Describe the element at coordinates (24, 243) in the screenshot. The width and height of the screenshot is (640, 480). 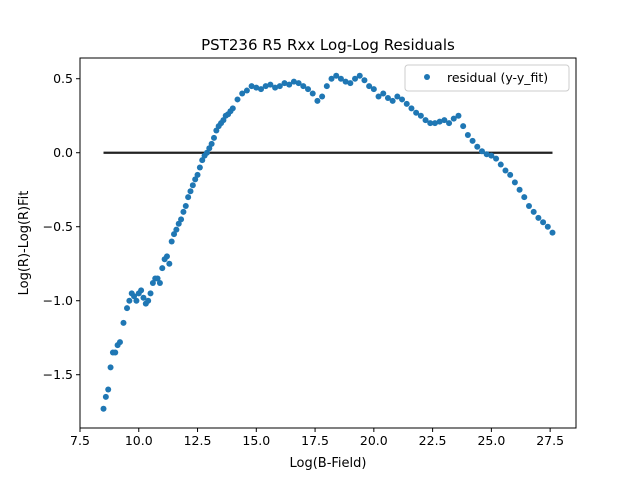
I see `y-axis-label: Log(R)-Log(R)Fit` at that location.